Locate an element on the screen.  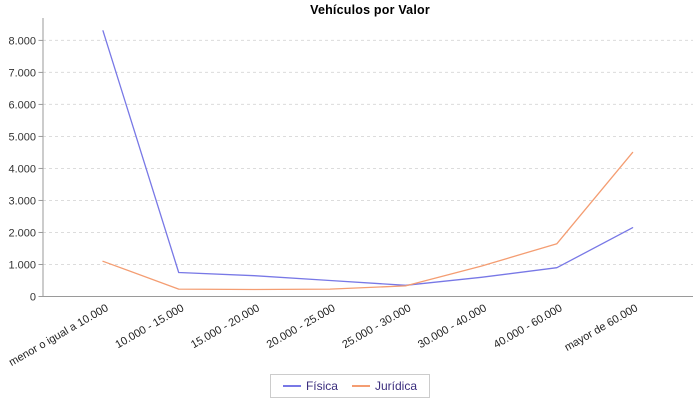
y-tick-label: 8.000 is located at coordinates (22, 41).